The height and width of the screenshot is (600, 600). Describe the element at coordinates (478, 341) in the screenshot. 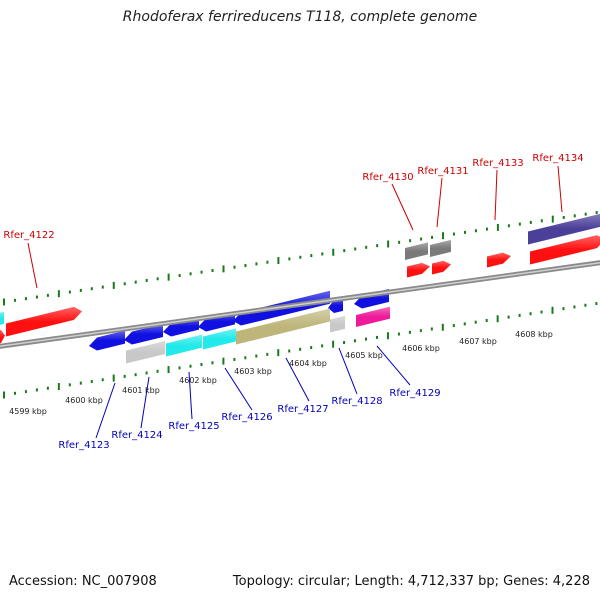

I see `kbp-label: 4607 kbp` at that location.